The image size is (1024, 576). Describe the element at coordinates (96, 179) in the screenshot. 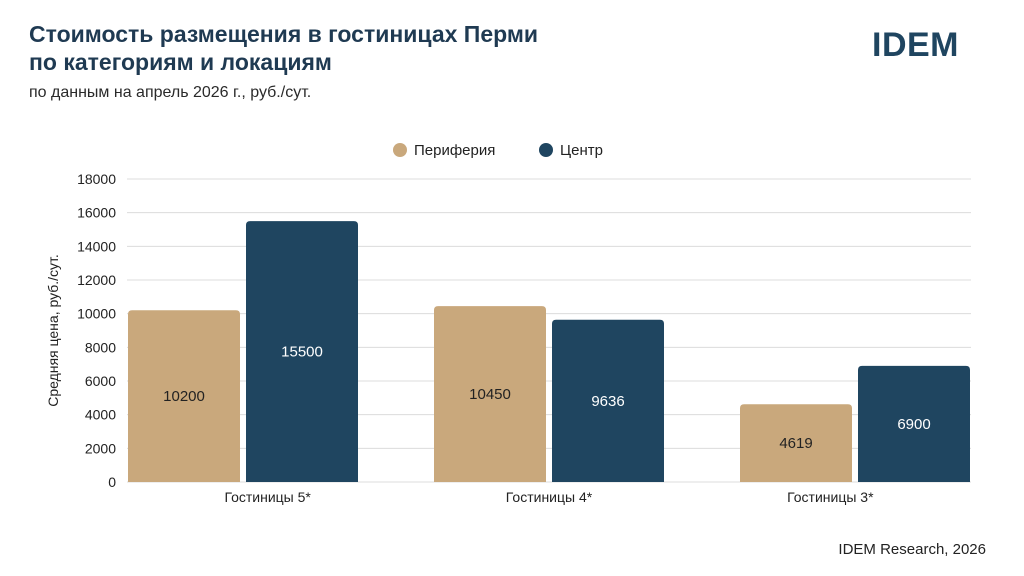

I see `y-tick-label: 18000` at that location.